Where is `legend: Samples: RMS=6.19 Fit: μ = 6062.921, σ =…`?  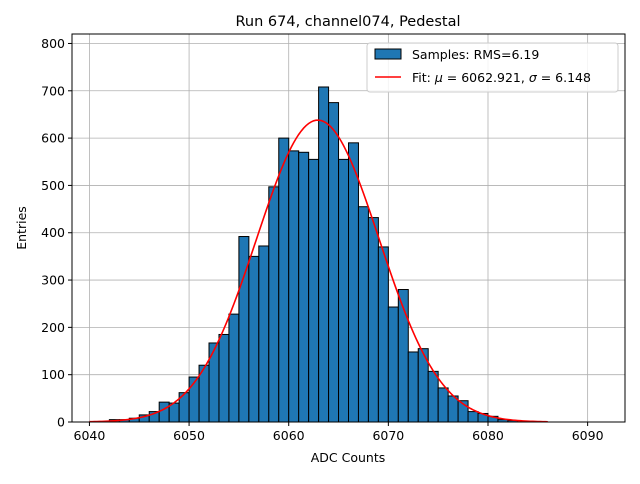
legend: Samples: RMS=6.19 Fit: μ = 6062.921, σ =… is located at coordinates (492, 67).